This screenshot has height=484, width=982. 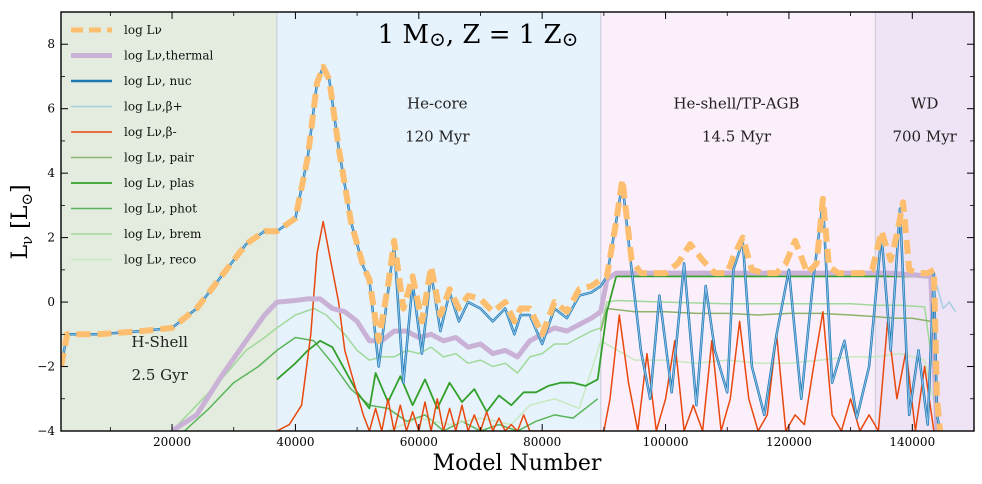 I want to click on legend-label-4: log Lν,β+, so click(x=153, y=107).